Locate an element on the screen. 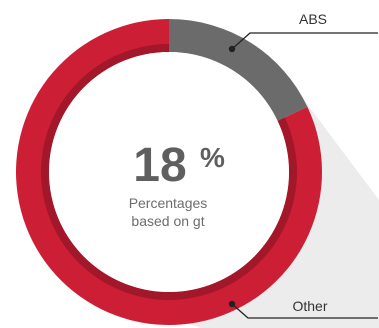 The image size is (379, 328). callout-other: Other is located at coordinates (303, 308).